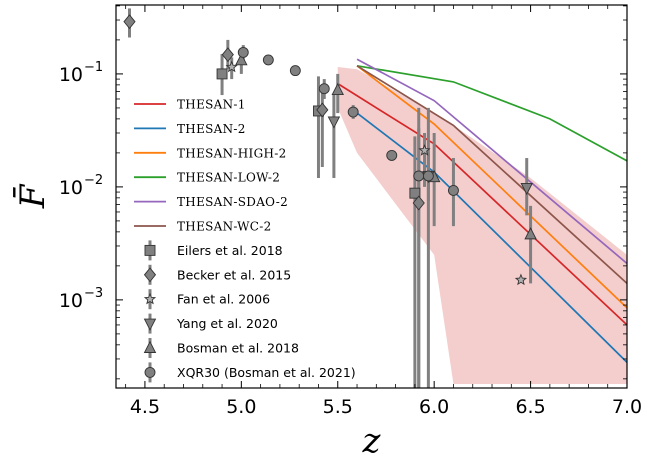 The height and width of the screenshot is (458, 646). I want to click on x-tick-label: 5.0, so click(241, 407).